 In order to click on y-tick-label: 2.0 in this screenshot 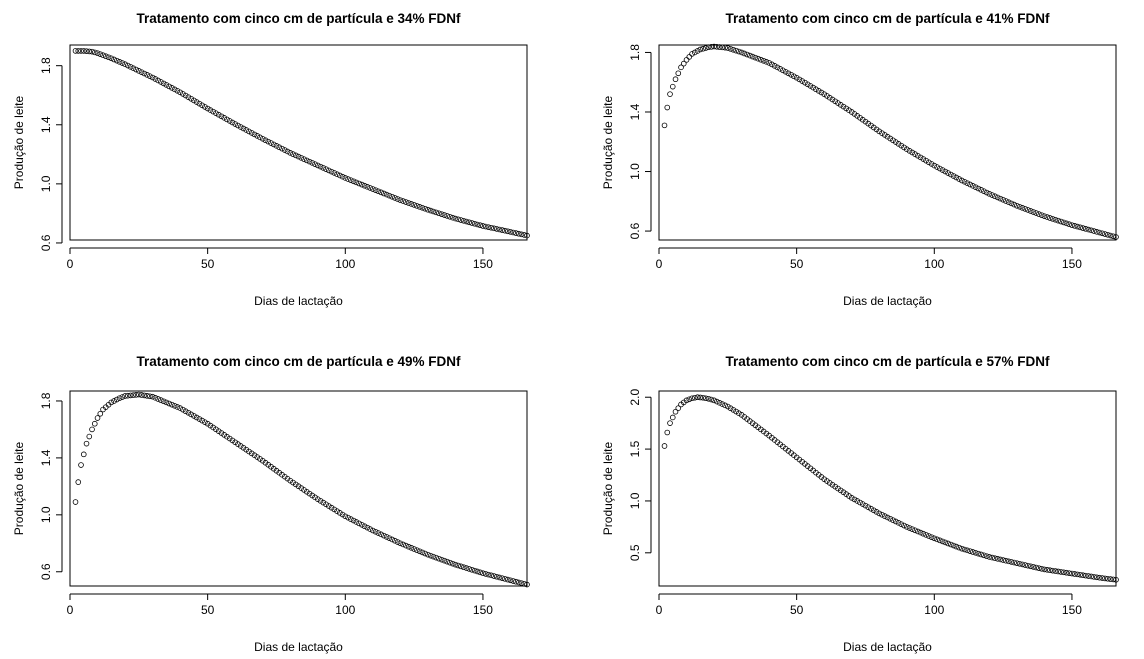, I will do `click(635, 397)`.